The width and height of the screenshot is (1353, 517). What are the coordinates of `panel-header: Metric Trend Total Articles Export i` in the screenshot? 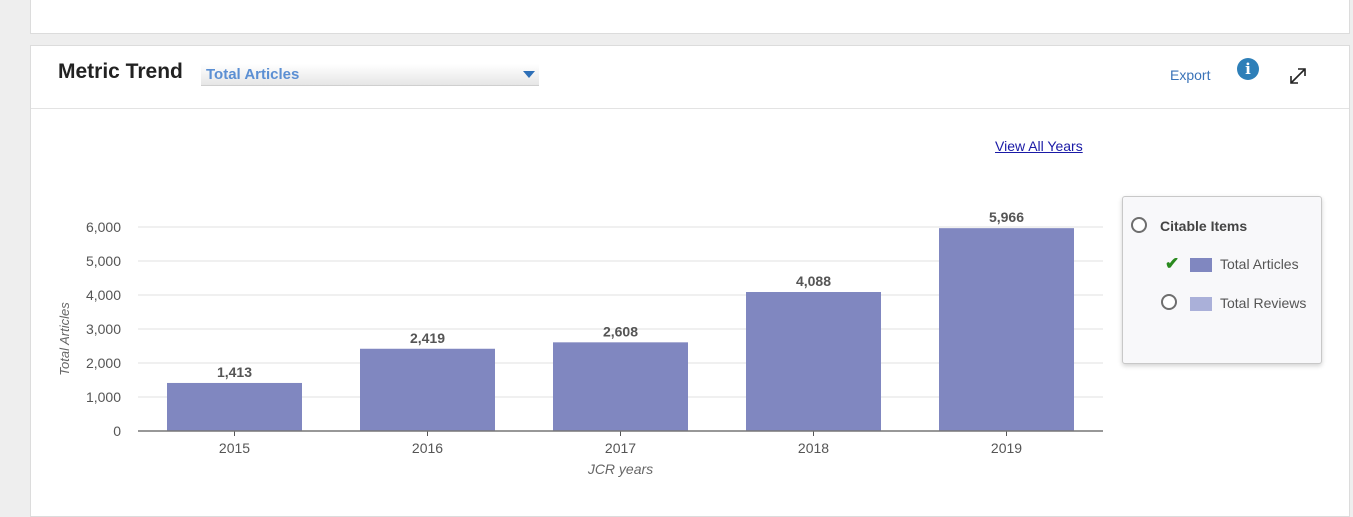 It's located at (690, 77).